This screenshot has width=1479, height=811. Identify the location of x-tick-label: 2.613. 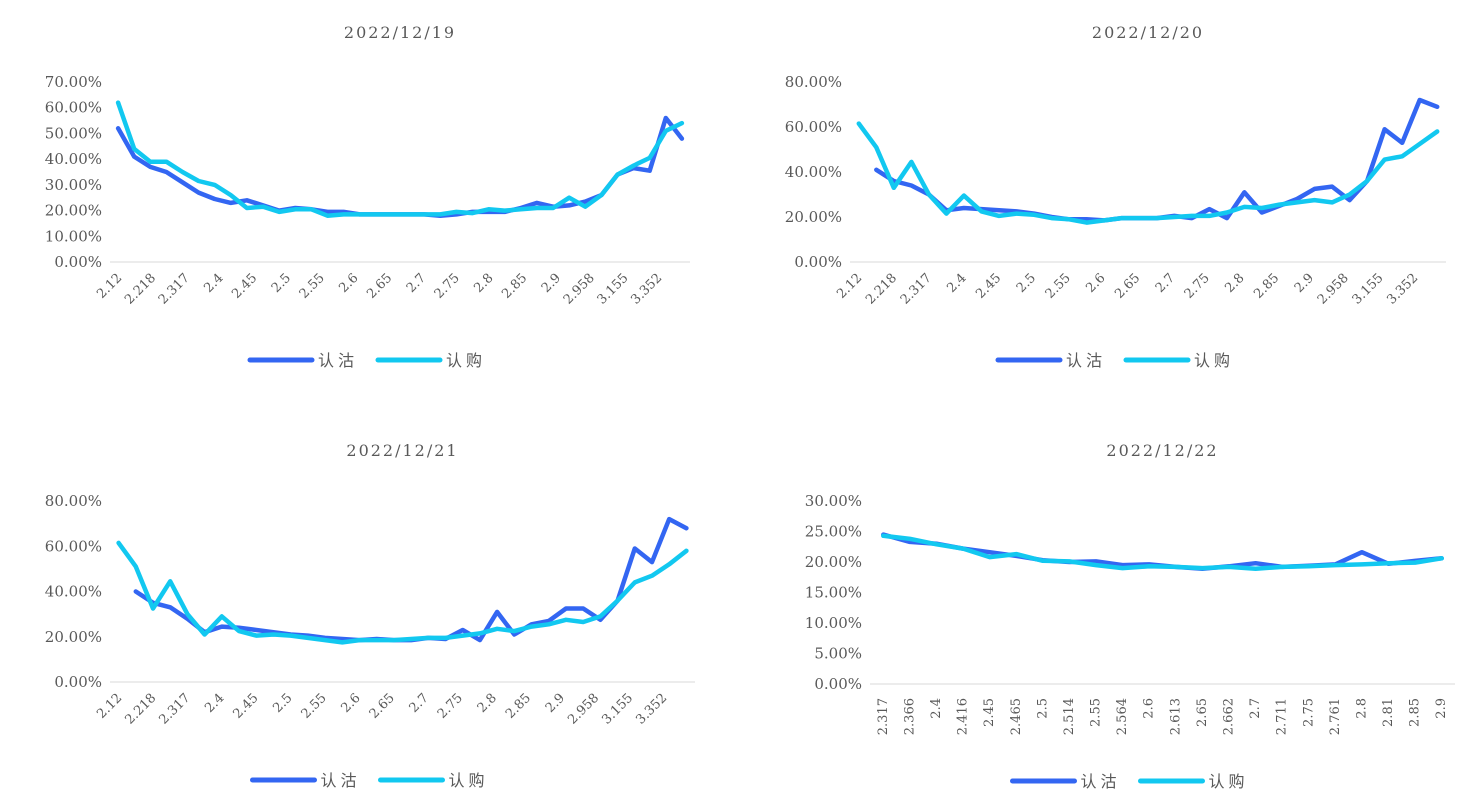
(1175, 716).